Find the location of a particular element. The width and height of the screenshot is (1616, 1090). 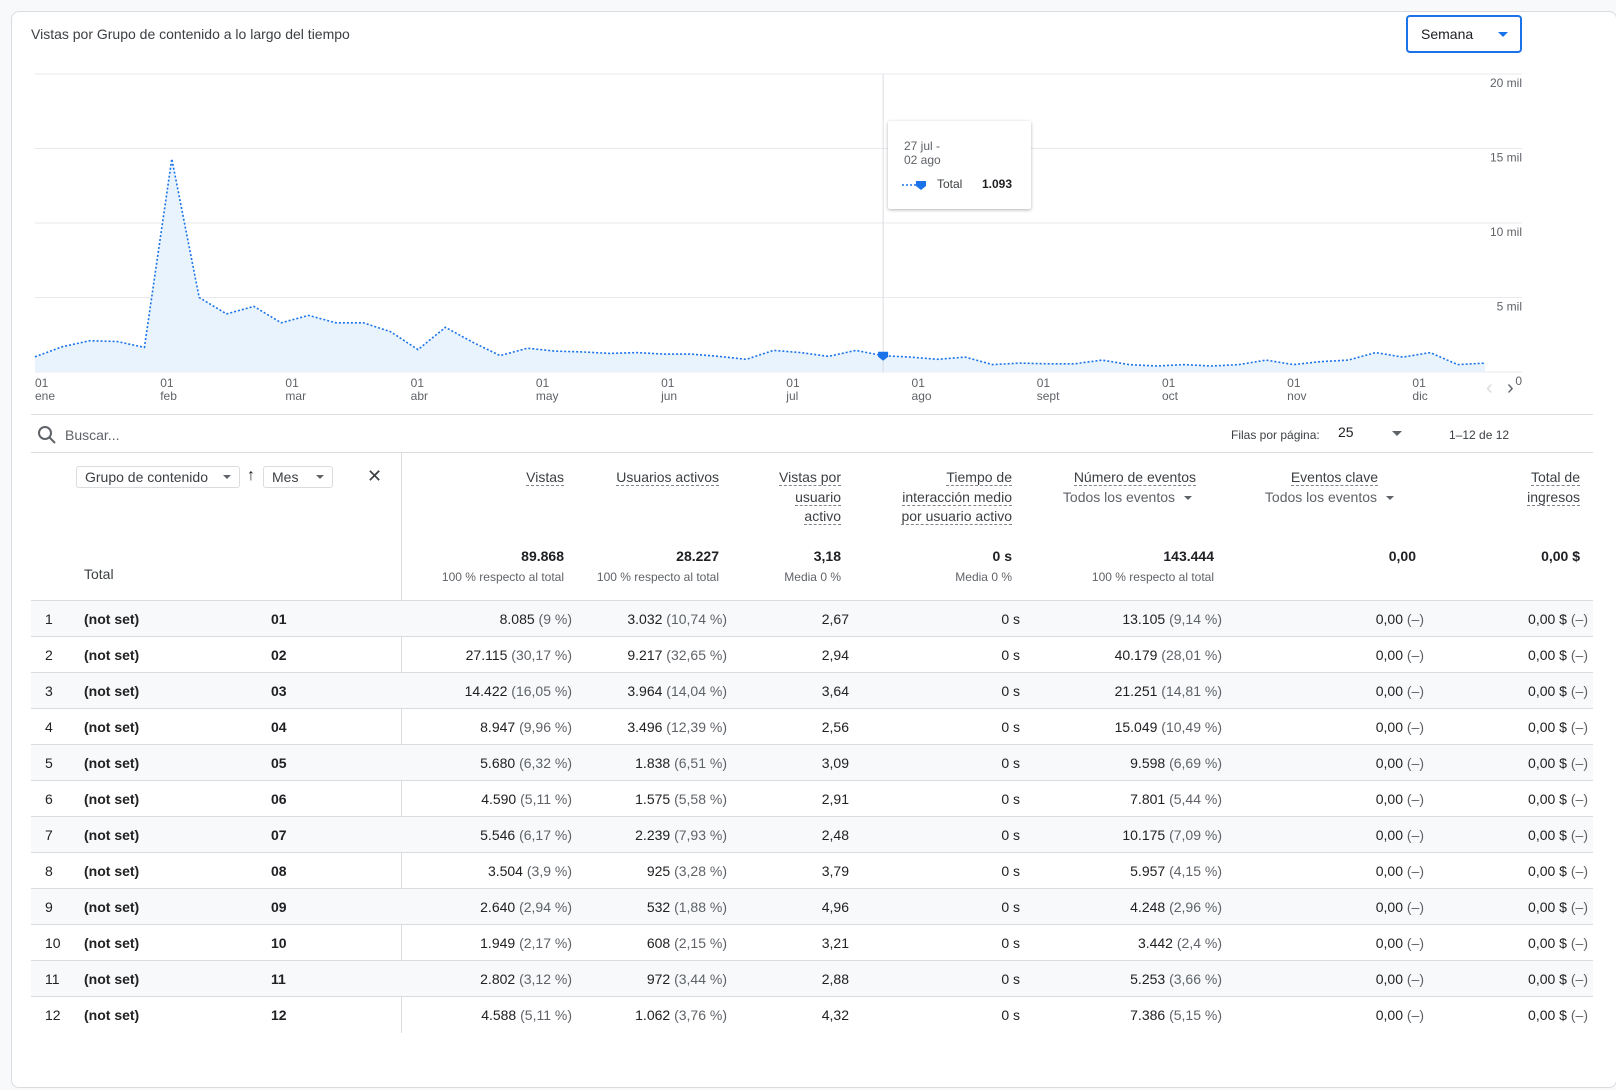

y-tick-label: 5 mil is located at coordinates (1509, 307).